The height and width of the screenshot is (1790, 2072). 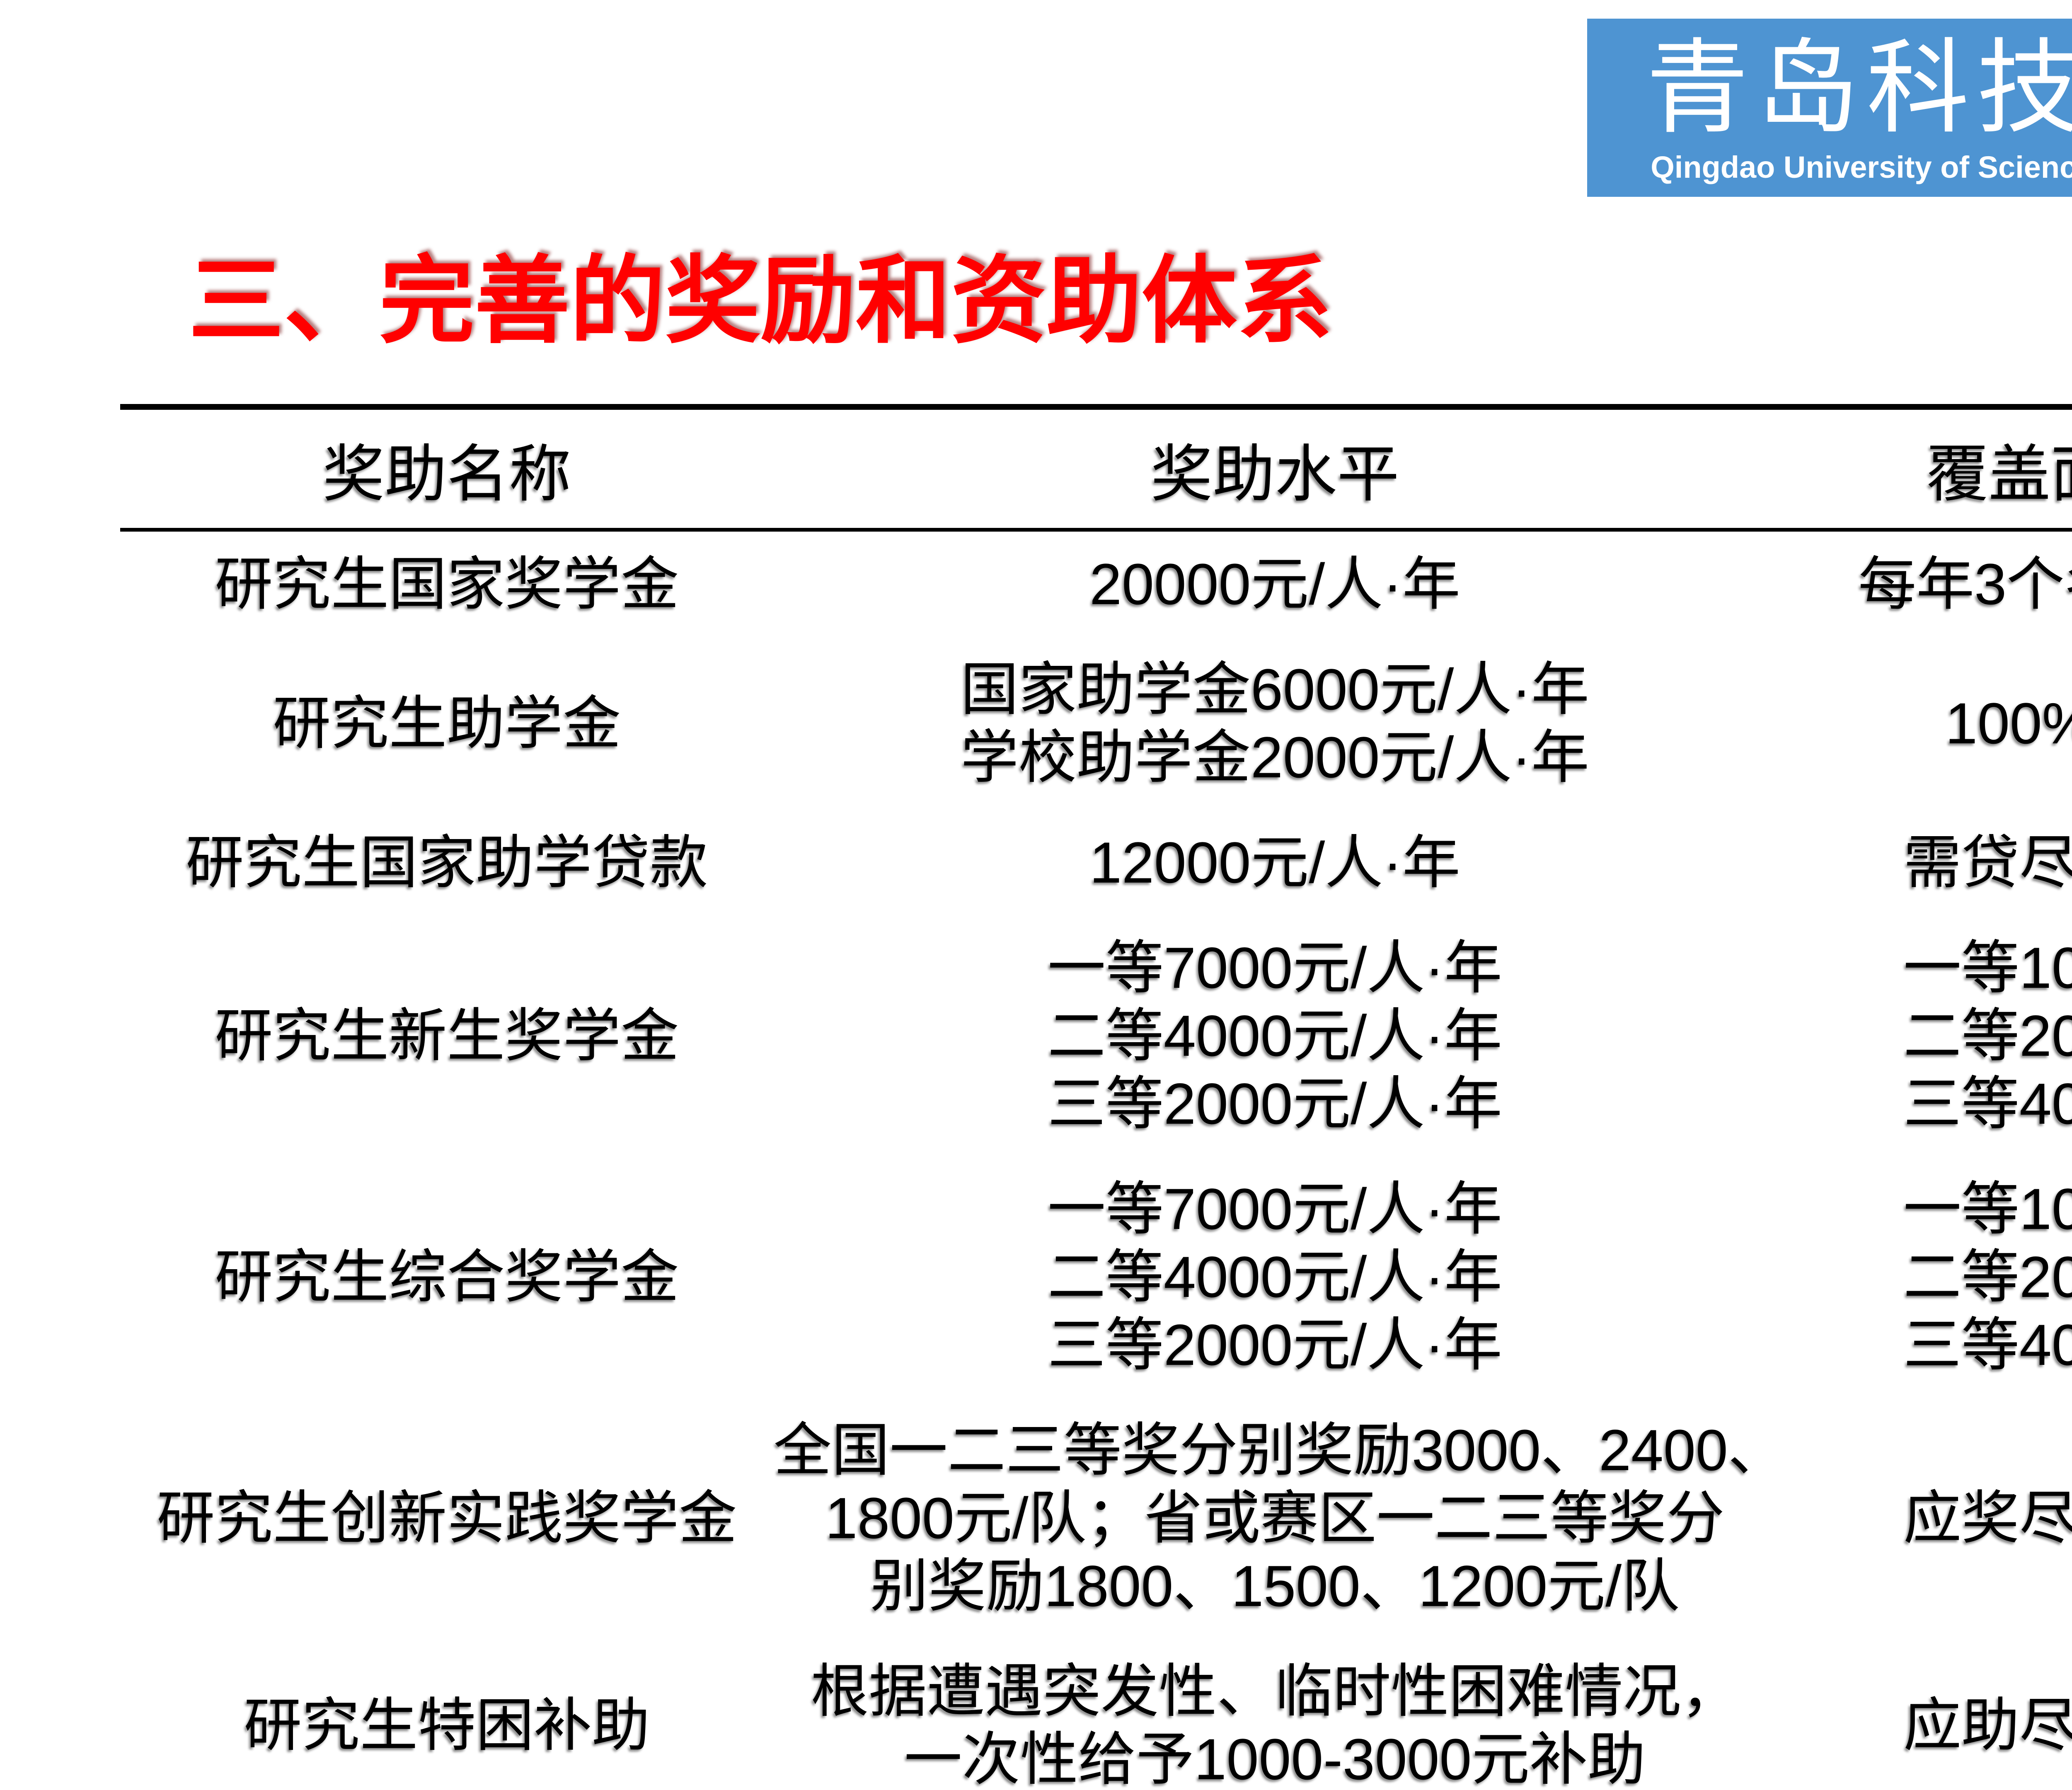 I want to click on table-row: 研究生国家奖学金 20000元/人·年 每年3个名额, so click(x=1096, y=583).